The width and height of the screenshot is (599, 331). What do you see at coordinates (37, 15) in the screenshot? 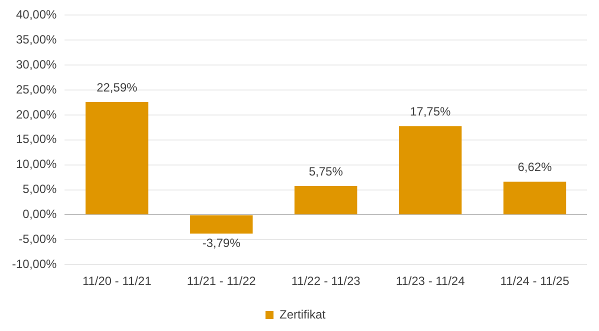
I see `y-tick-label: 40,00%` at bounding box center [37, 15].